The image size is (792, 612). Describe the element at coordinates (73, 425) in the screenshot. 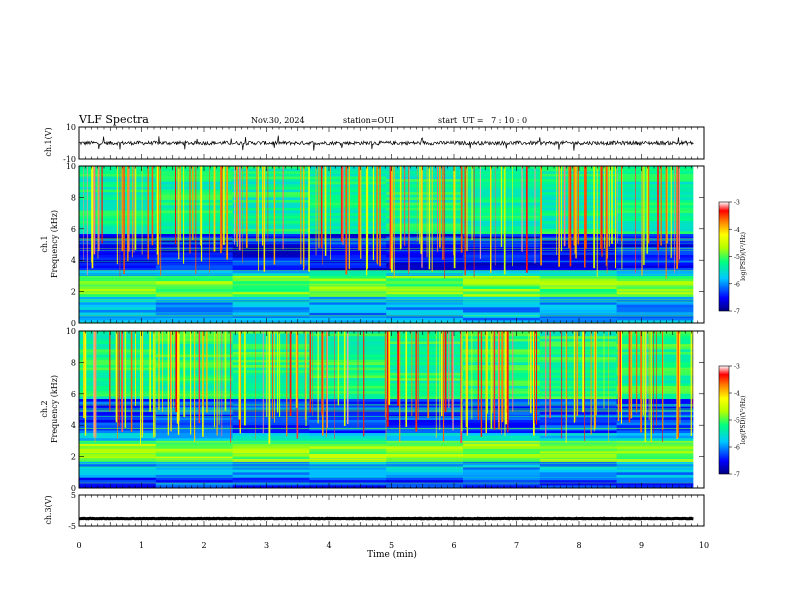

I see `ch2-spectrogram-ytick-label: 4` at that location.